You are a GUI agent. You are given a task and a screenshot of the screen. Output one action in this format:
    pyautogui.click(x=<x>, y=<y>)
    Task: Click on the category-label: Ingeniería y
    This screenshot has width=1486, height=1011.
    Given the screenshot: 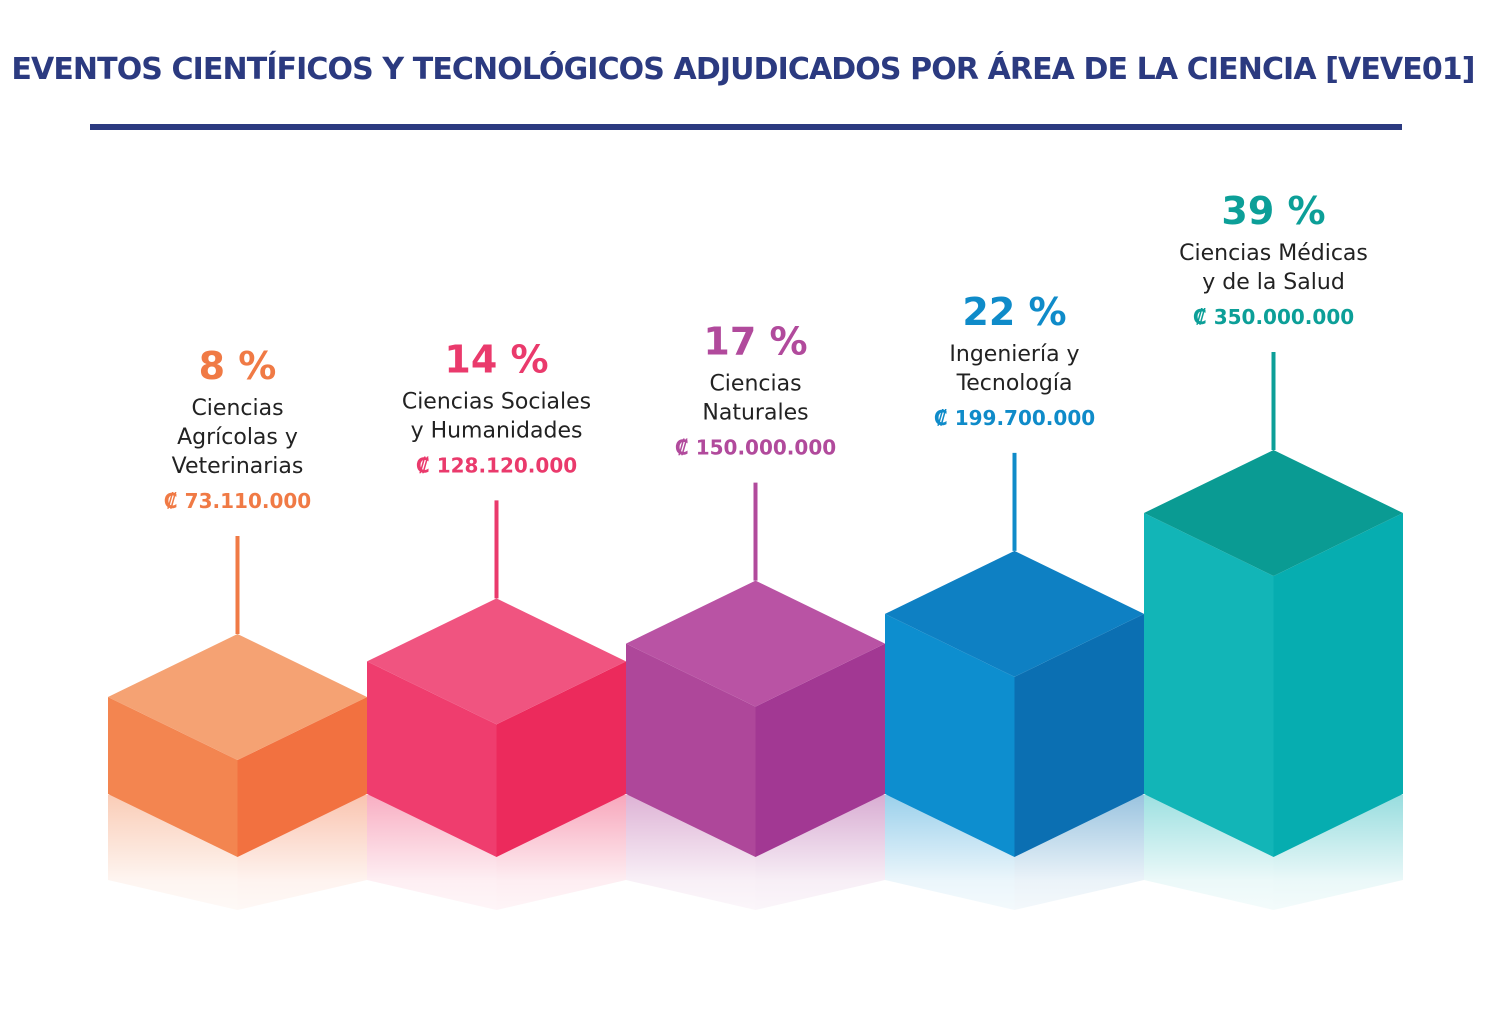 What is the action you would take?
    pyautogui.click(x=1014, y=354)
    